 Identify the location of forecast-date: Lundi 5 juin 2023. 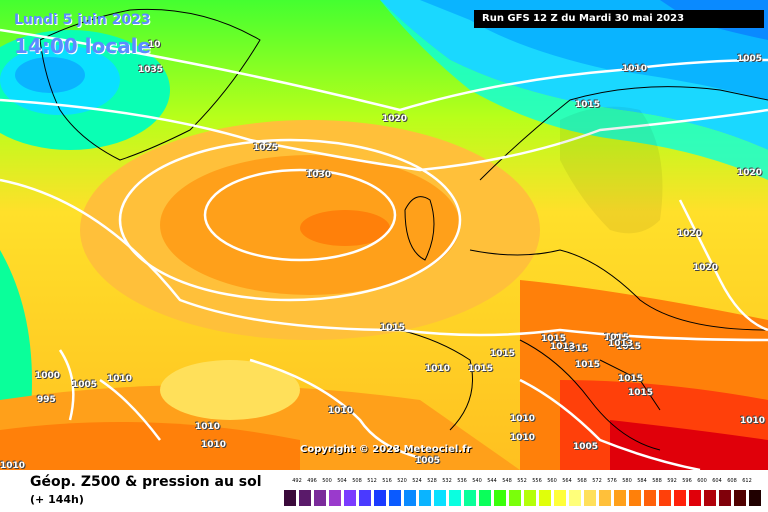
(82, 20).